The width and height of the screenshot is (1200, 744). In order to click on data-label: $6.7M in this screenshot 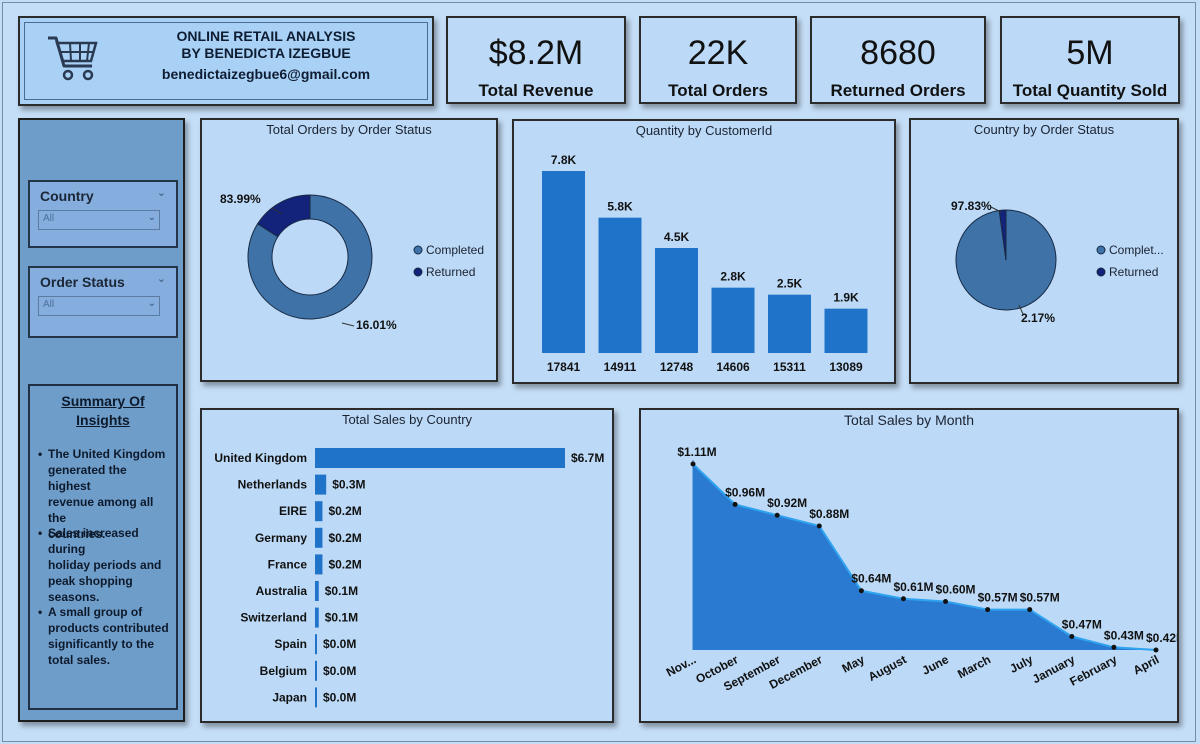, I will do `click(587, 458)`.